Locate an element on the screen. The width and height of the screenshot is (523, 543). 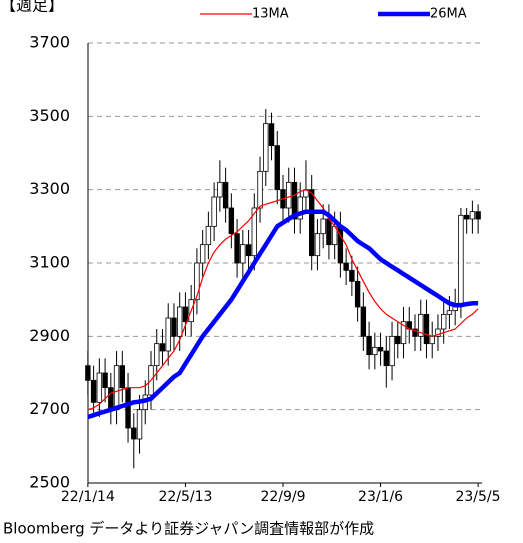
chart-title: 【週足】 is located at coordinates (32, 7).